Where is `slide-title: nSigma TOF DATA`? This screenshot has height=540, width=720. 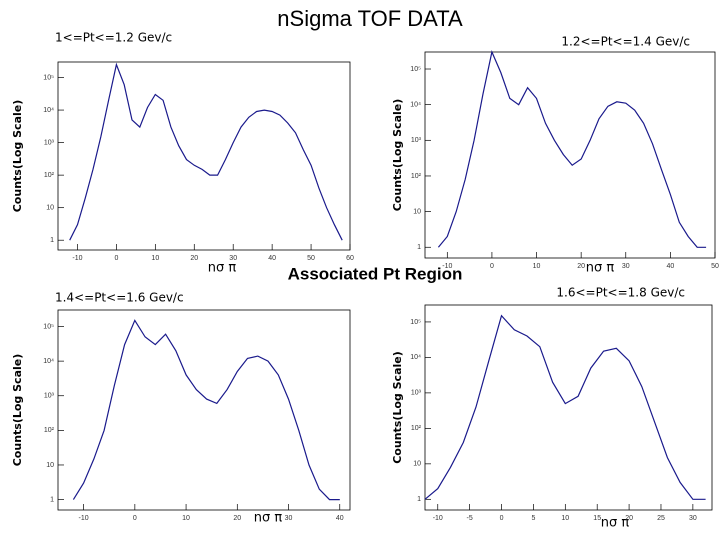
slide-title: nSigma TOF DATA is located at coordinates (370, 18).